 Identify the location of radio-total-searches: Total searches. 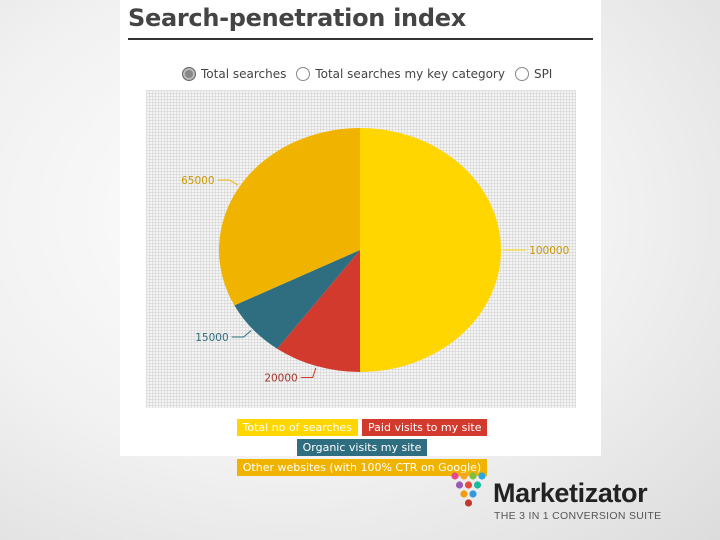
(234, 74).